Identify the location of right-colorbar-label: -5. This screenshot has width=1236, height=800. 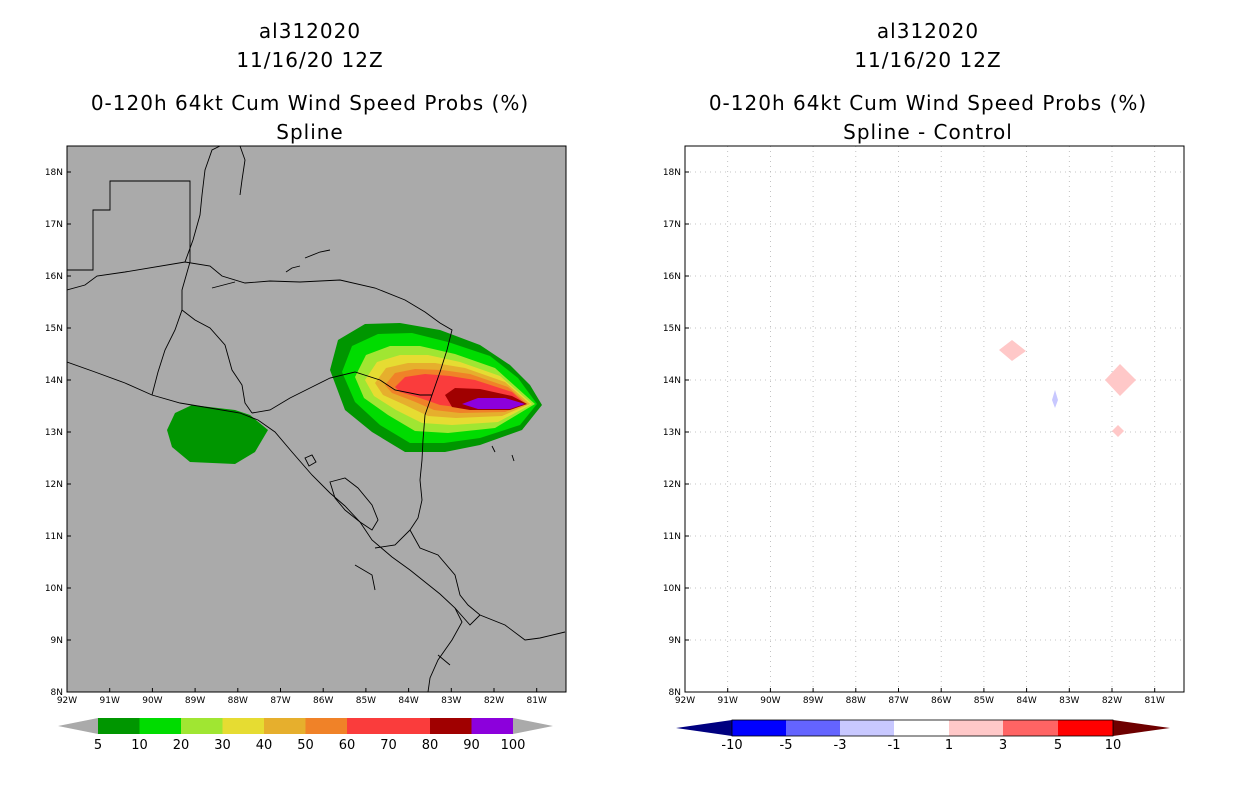
(786, 745).